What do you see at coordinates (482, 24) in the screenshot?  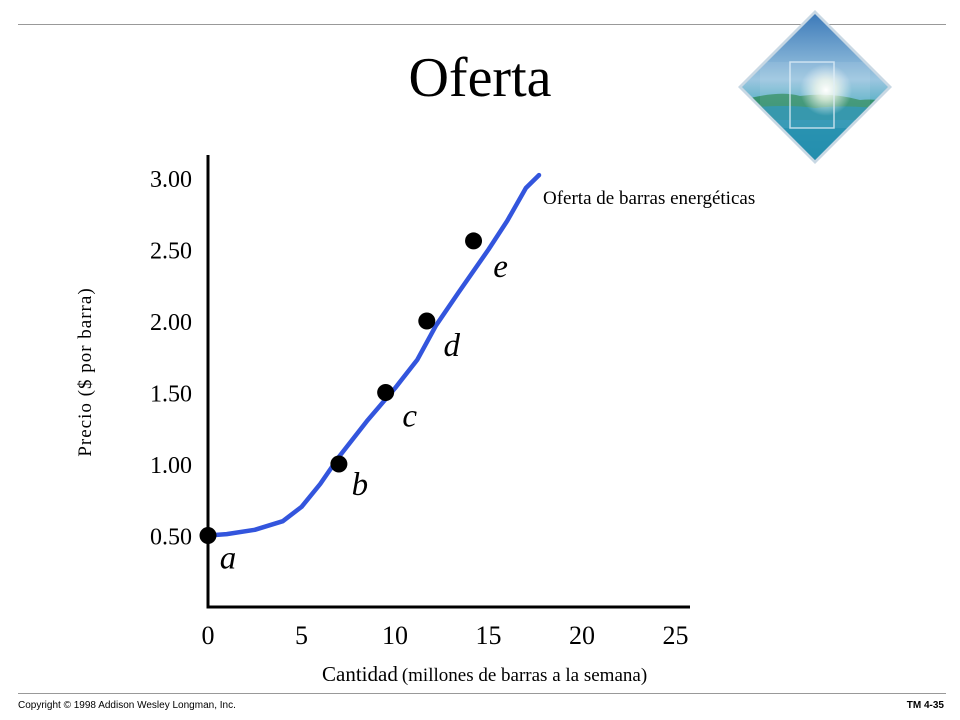 I see `top-rule` at bounding box center [482, 24].